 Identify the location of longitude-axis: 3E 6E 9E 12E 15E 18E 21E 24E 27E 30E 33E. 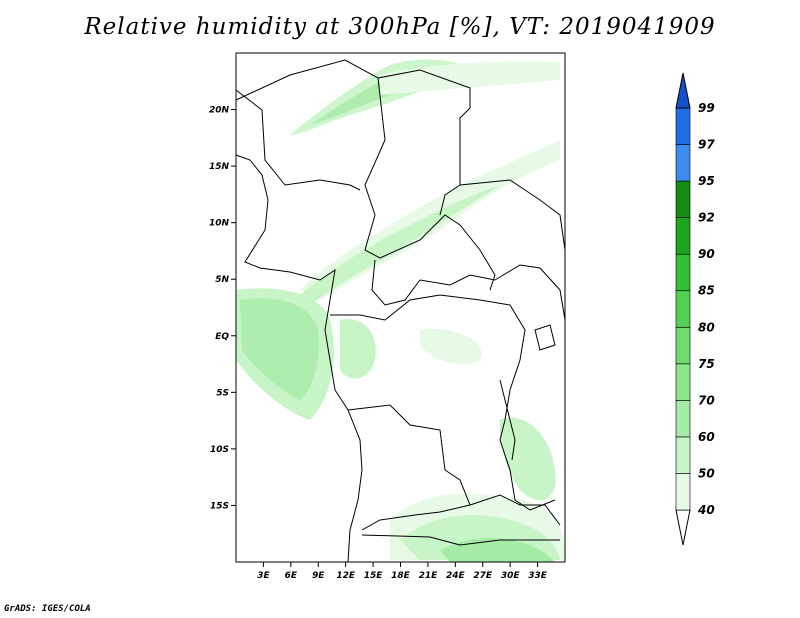
(402, 571).